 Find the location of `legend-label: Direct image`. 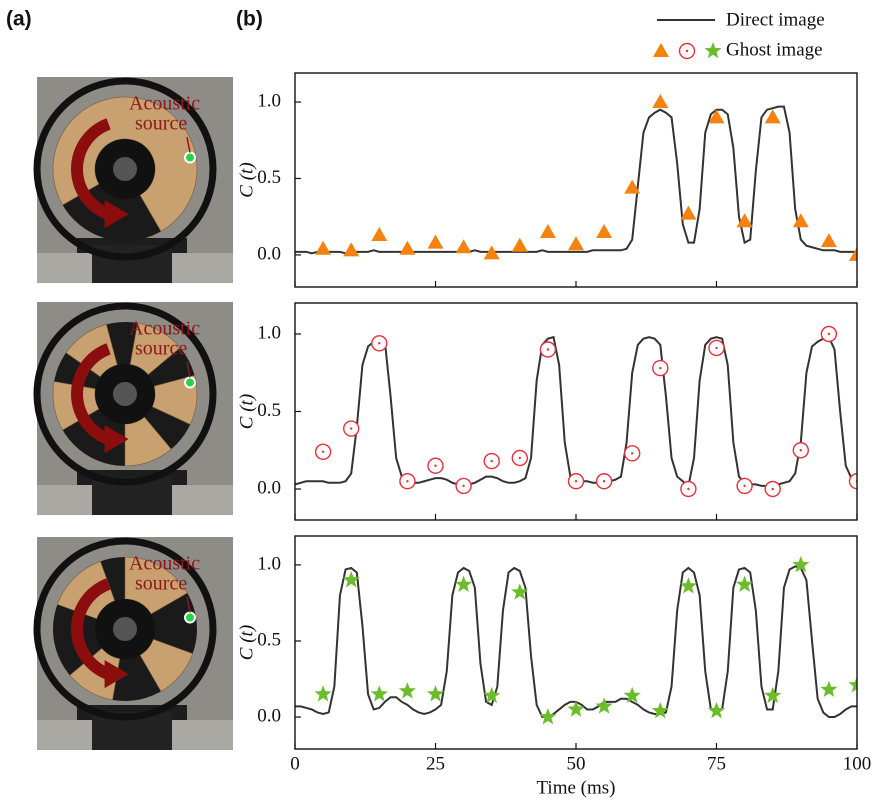

legend-label: Direct image is located at coordinates (775, 19).